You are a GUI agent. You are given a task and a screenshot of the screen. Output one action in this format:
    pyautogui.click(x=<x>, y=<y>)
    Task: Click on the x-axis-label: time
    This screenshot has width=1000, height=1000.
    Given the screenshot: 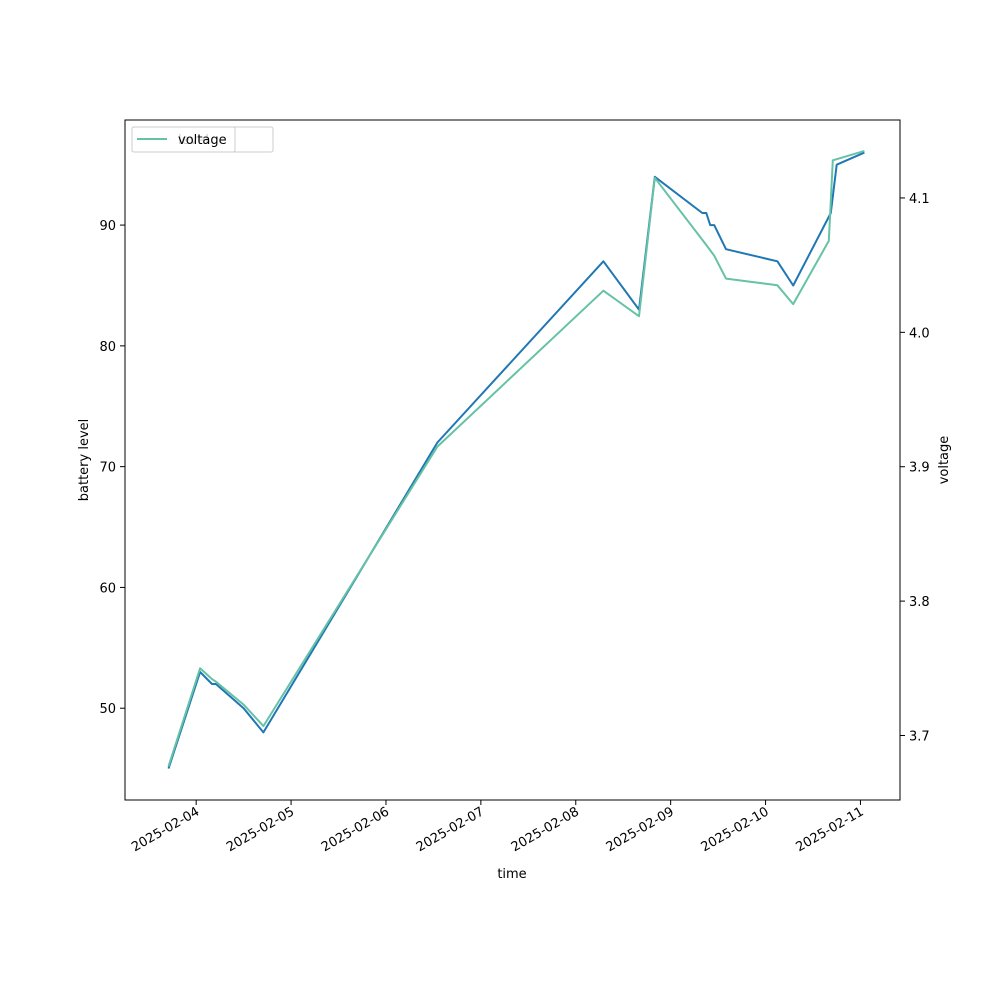 What is the action you would take?
    pyautogui.click(x=511, y=874)
    